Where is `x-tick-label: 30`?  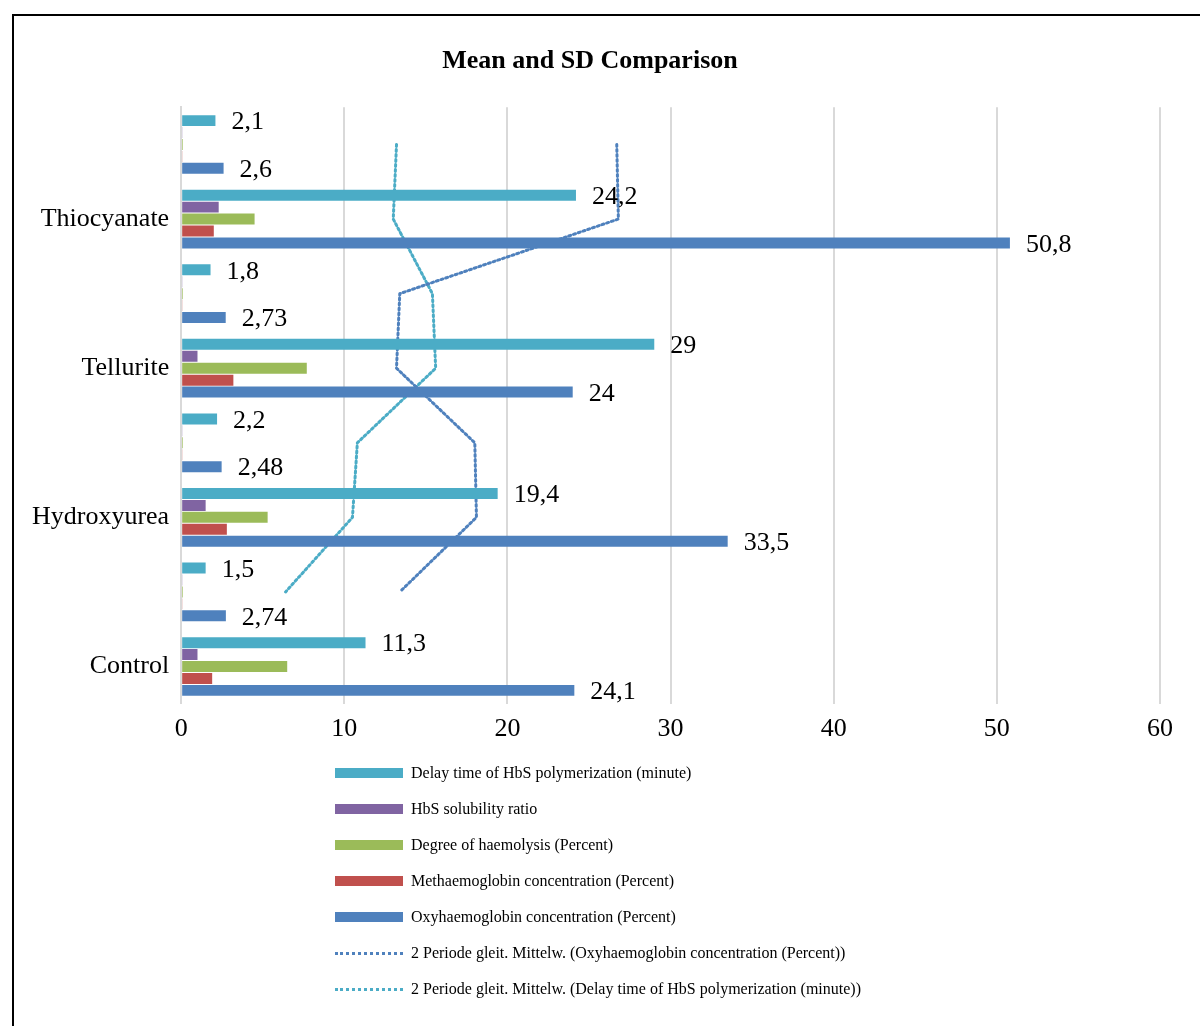
x-tick-label: 30 is located at coordinates (670, 728).